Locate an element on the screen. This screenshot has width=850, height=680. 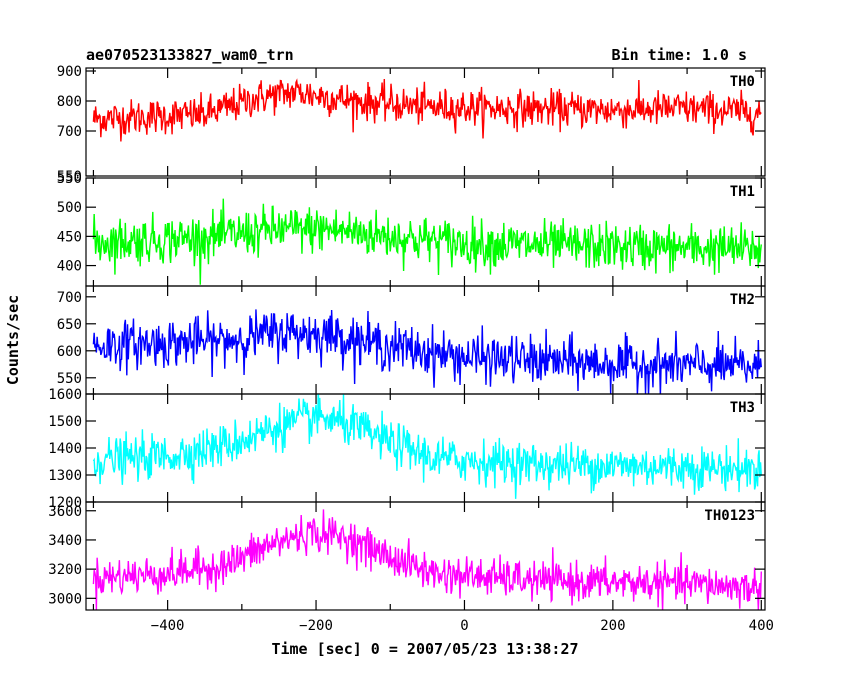
y-tick-label: 1400 is located at coordinates (65, 449).